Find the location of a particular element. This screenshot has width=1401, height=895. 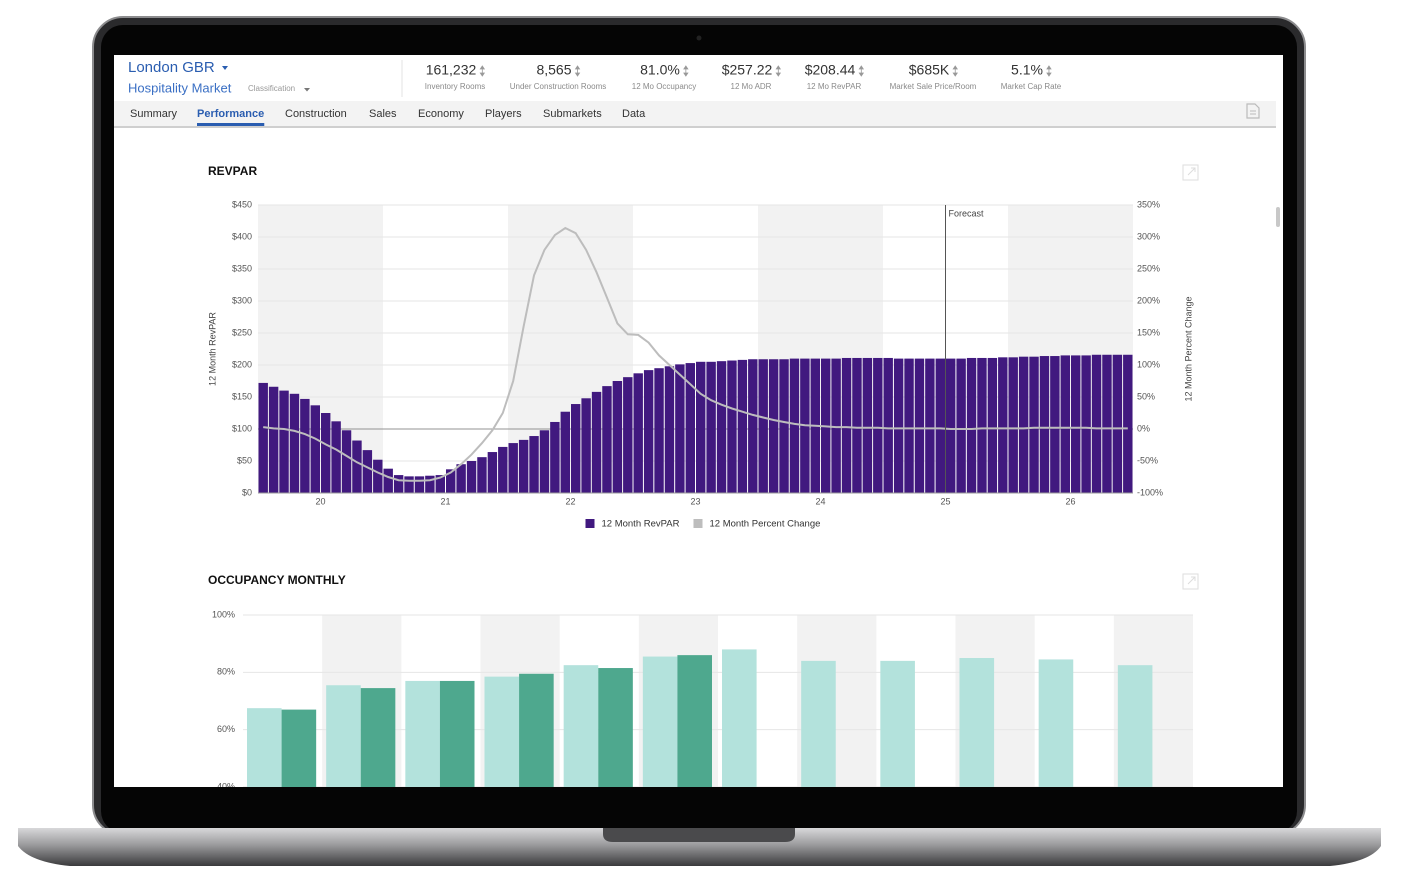

y2-tick-label: 0% is located at coordinates (1143, 428).